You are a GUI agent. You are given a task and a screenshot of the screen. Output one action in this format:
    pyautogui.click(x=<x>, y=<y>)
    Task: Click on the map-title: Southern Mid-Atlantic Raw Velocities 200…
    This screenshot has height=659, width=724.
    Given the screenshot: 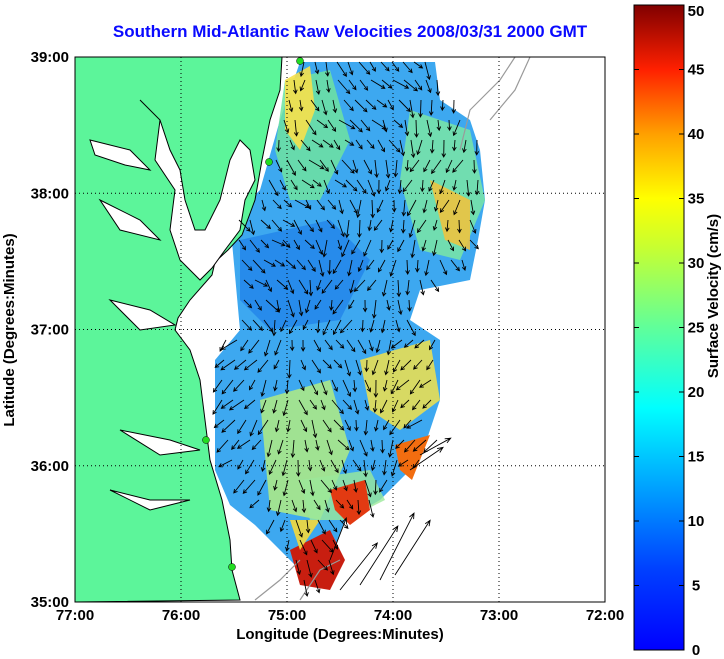 What is the action you would take?
    pyautogui.click(x=350, y=31)
    